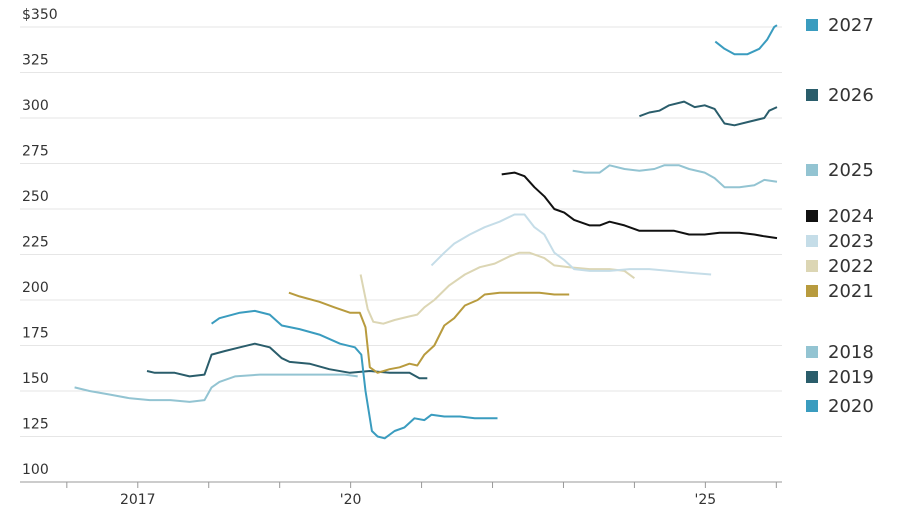  What do you see at coordinates (851, 406) in the screenshot?
I see `legend-label: 2020` at bounding box center [851, 406].